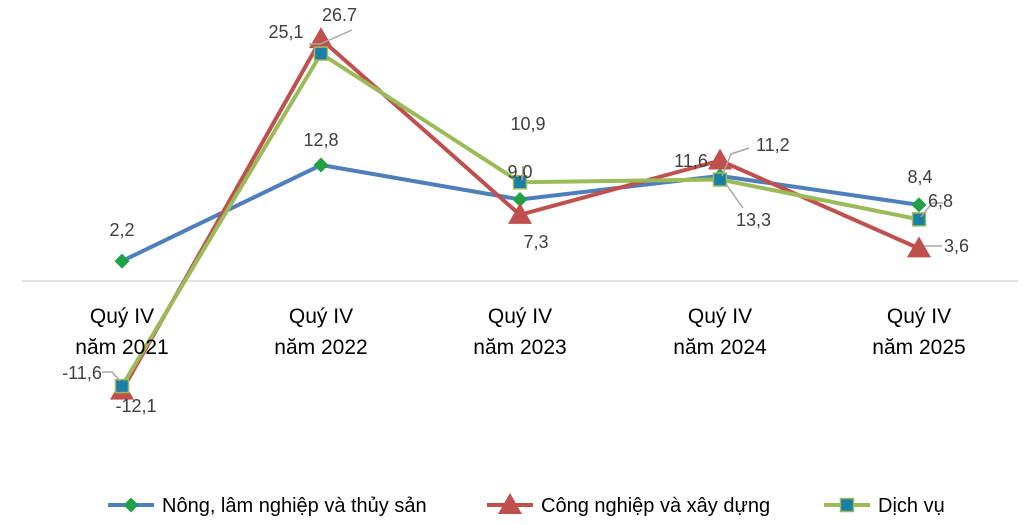 This screenshot has width=1036, height=525. I want to click on data-label: 11,2, so click(773, 145).